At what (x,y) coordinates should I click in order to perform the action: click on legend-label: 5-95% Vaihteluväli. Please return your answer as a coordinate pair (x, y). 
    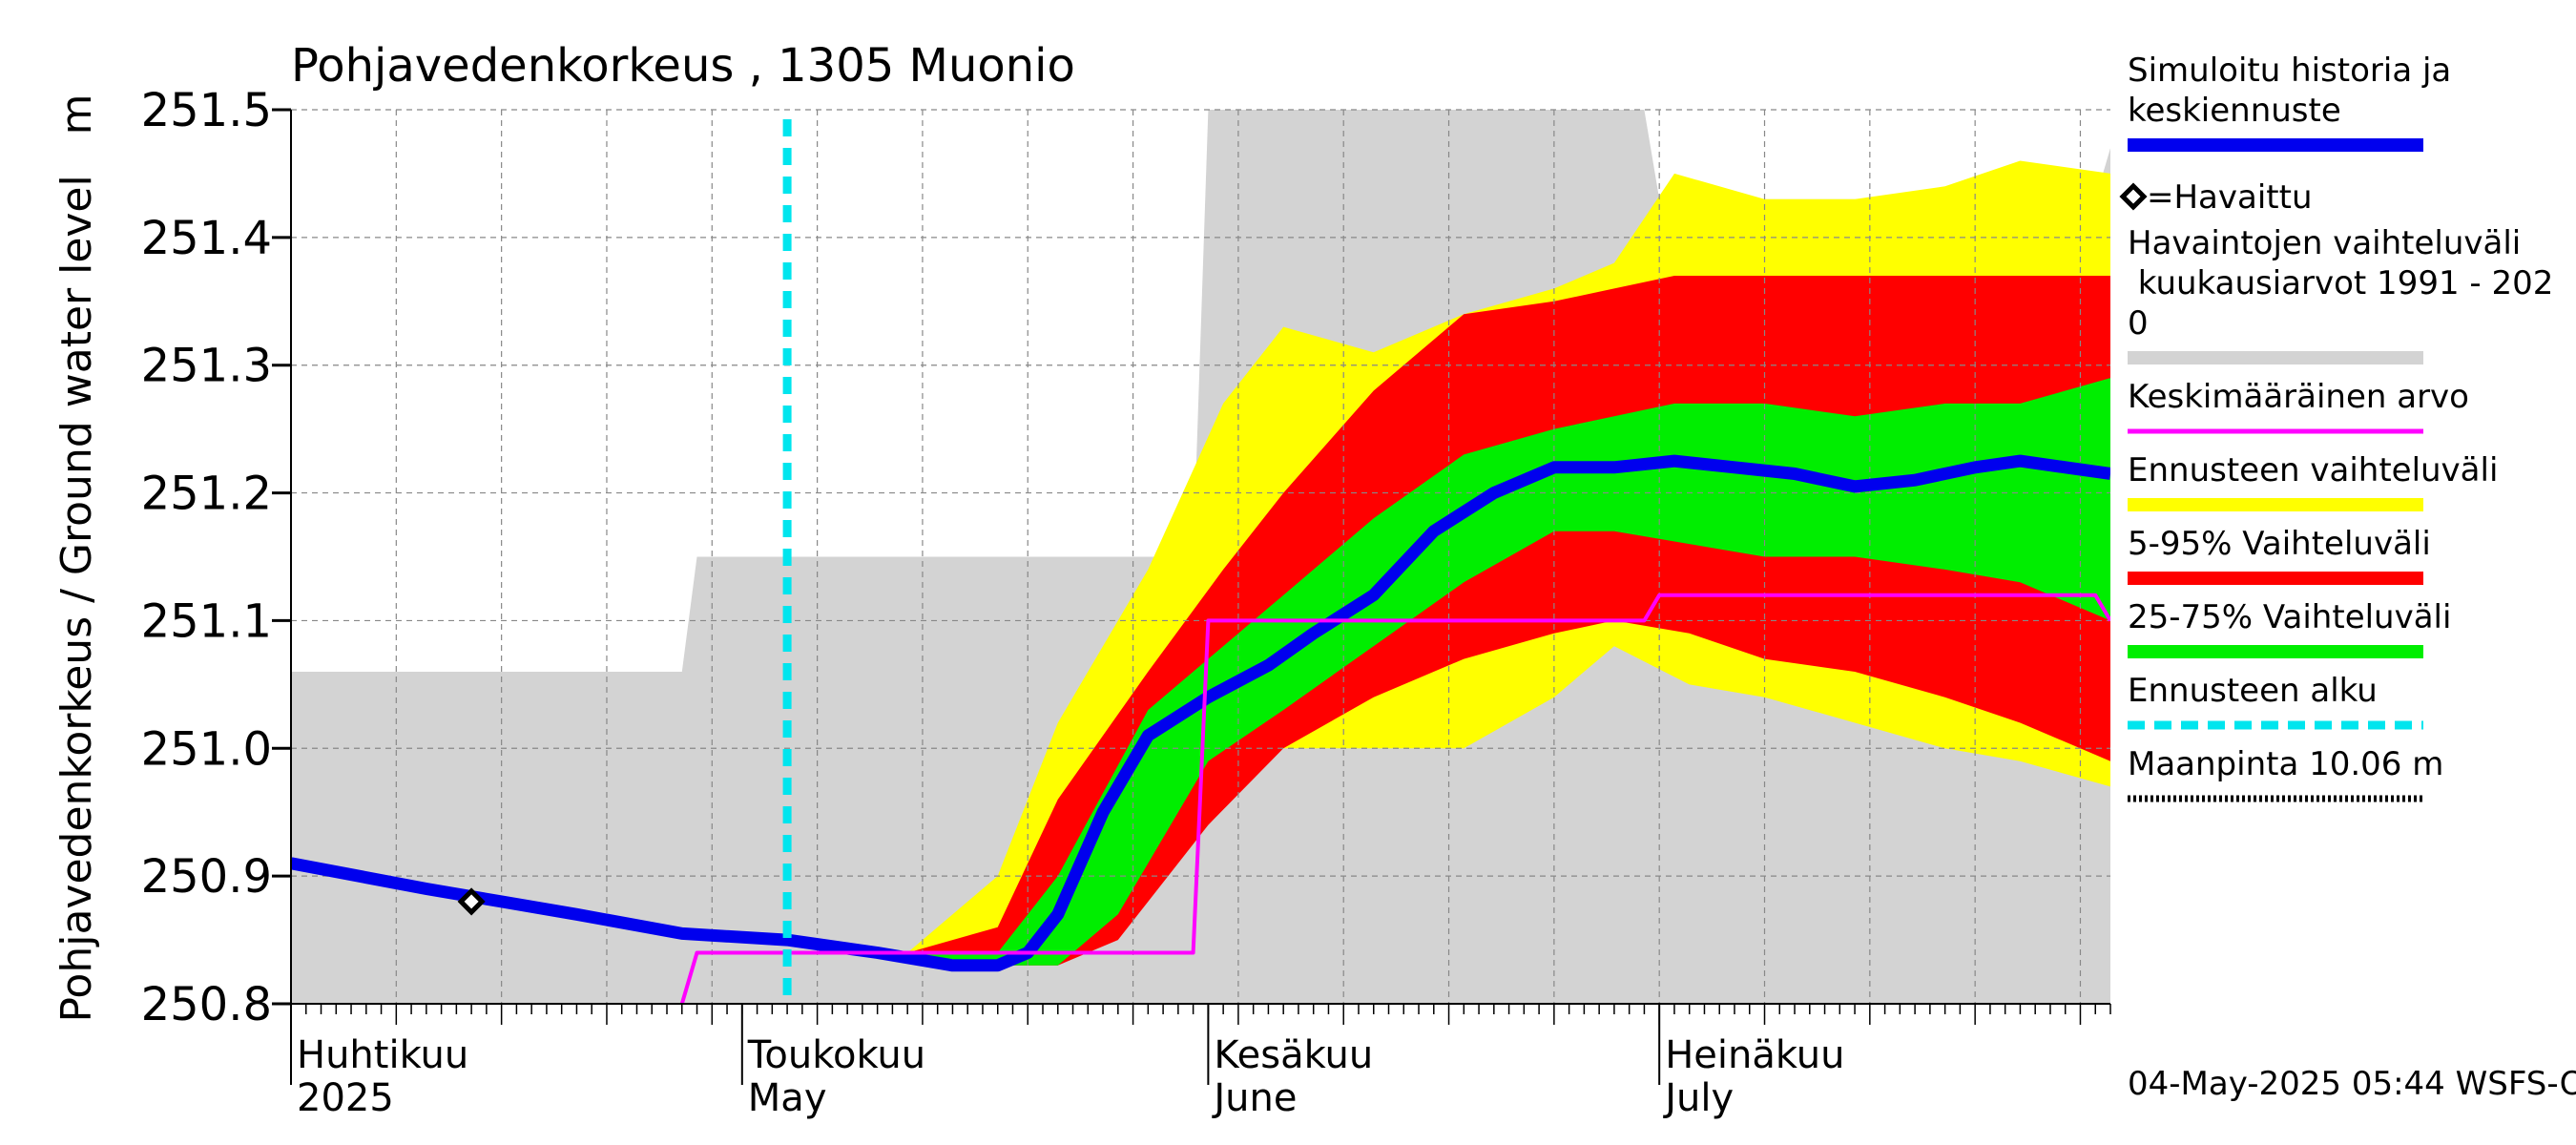
    Looking at the image, I should click on (2279, 544).